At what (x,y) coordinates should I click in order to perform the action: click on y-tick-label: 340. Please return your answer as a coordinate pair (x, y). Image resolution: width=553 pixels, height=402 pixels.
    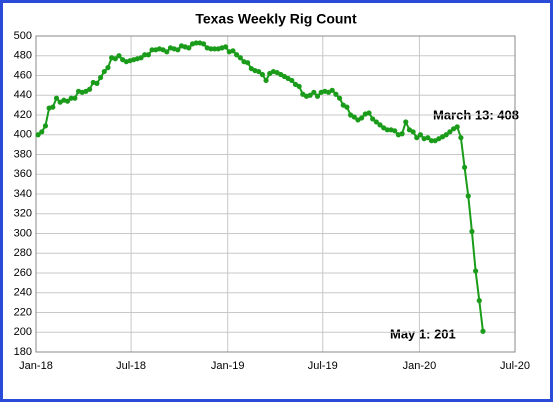
    Looking at the image, I should click on (23, 194).